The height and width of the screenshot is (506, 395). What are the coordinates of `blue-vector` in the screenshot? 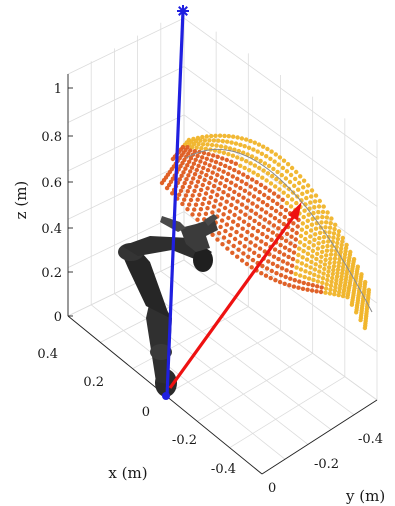 It's located at (175, 204).